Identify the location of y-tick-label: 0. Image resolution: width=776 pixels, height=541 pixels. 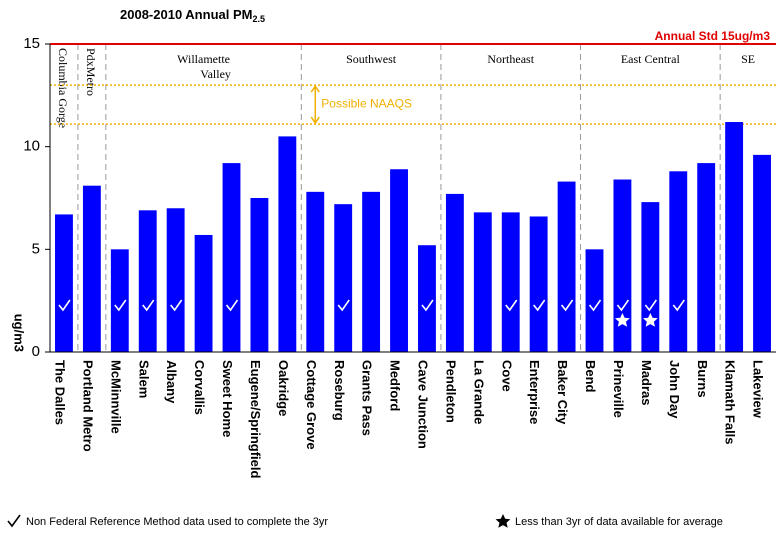
(36, 351).